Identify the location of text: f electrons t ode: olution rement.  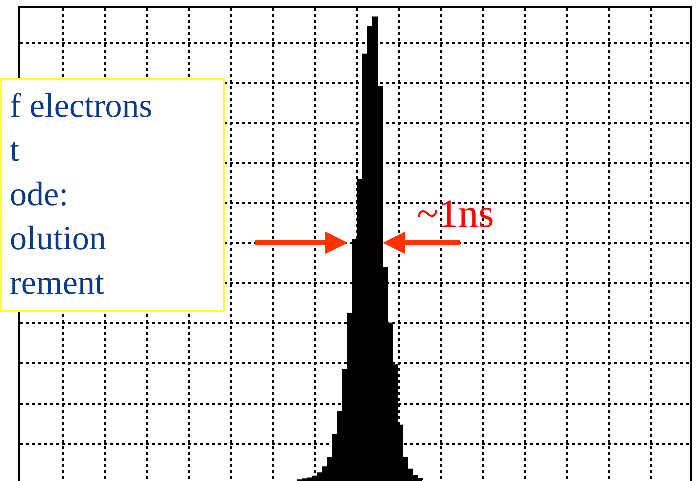
(81, 195).